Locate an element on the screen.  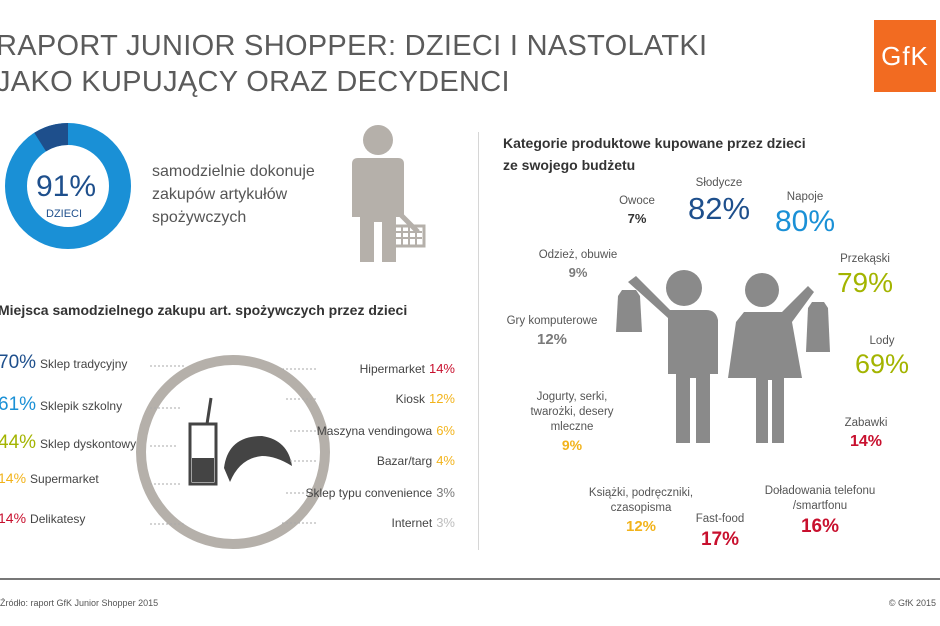
category-name: Gry komputerowe is located at coordinates (552, 321).